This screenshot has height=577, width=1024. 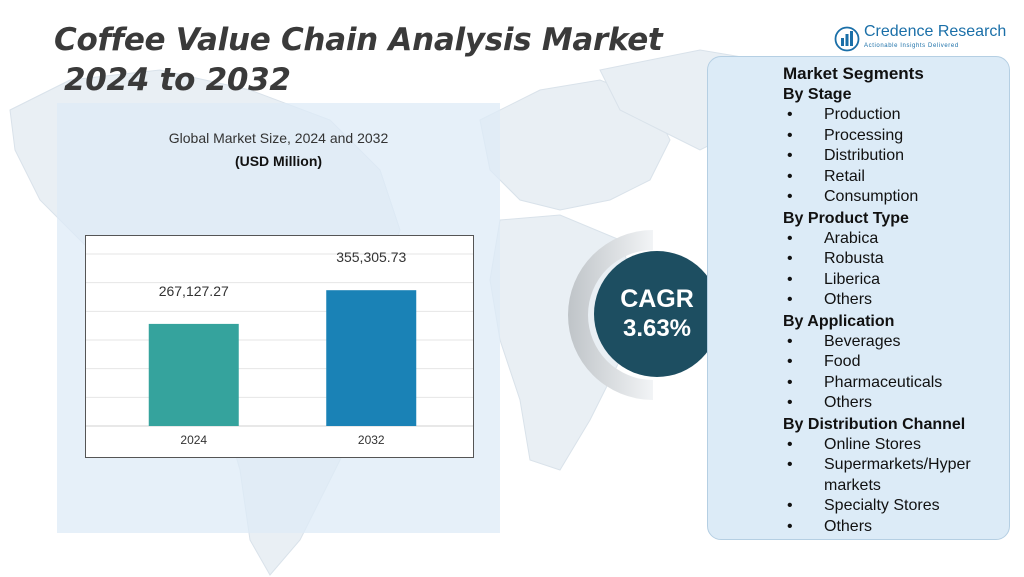 What do you see at coordinates (874, 424) in the screenshot?
I see `segment-heading: By Distribution Channel` at bounding box center [874, 424].